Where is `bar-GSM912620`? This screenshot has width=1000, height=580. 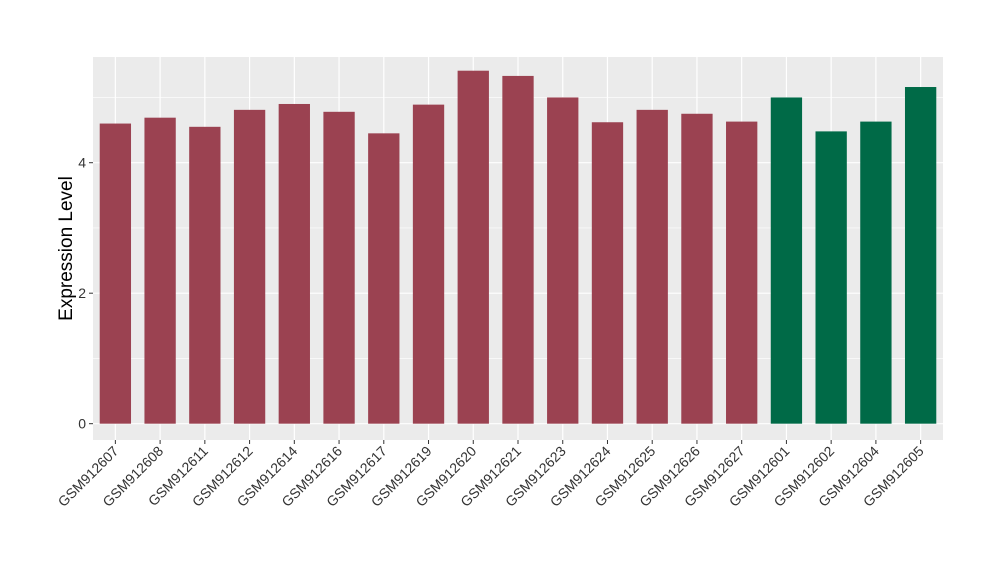 bar-GSM912620 is located at coordinates (473, 247).